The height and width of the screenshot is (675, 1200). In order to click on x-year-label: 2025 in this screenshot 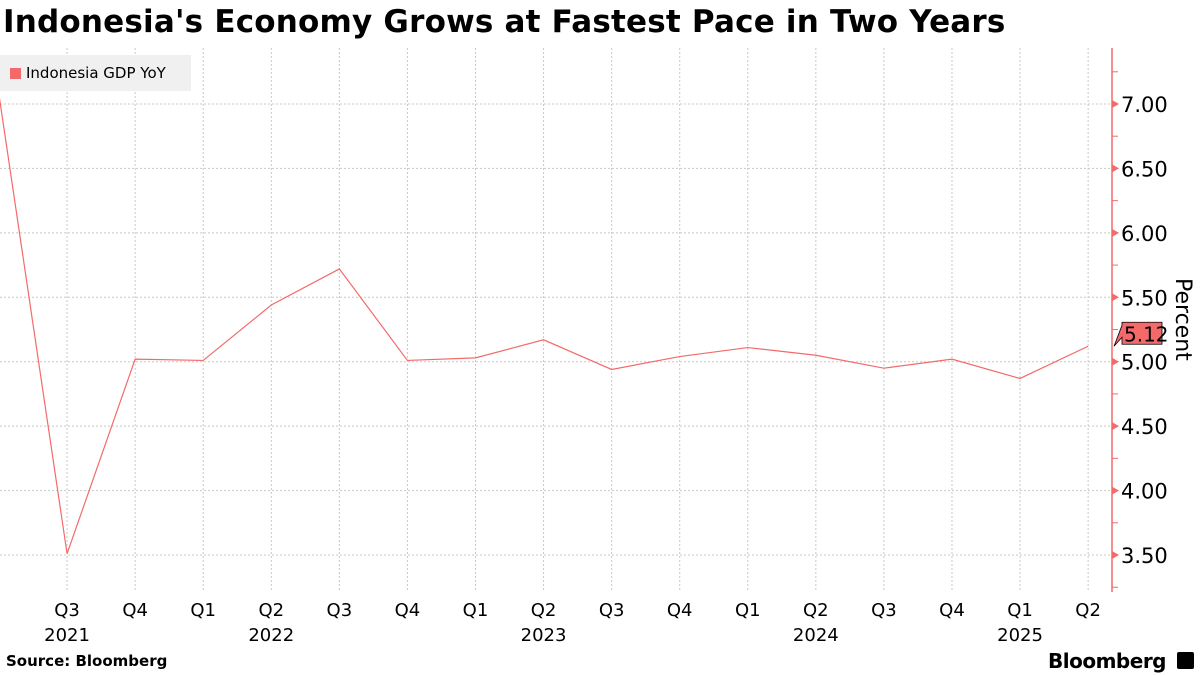, I will do `click(1020, 635)`.